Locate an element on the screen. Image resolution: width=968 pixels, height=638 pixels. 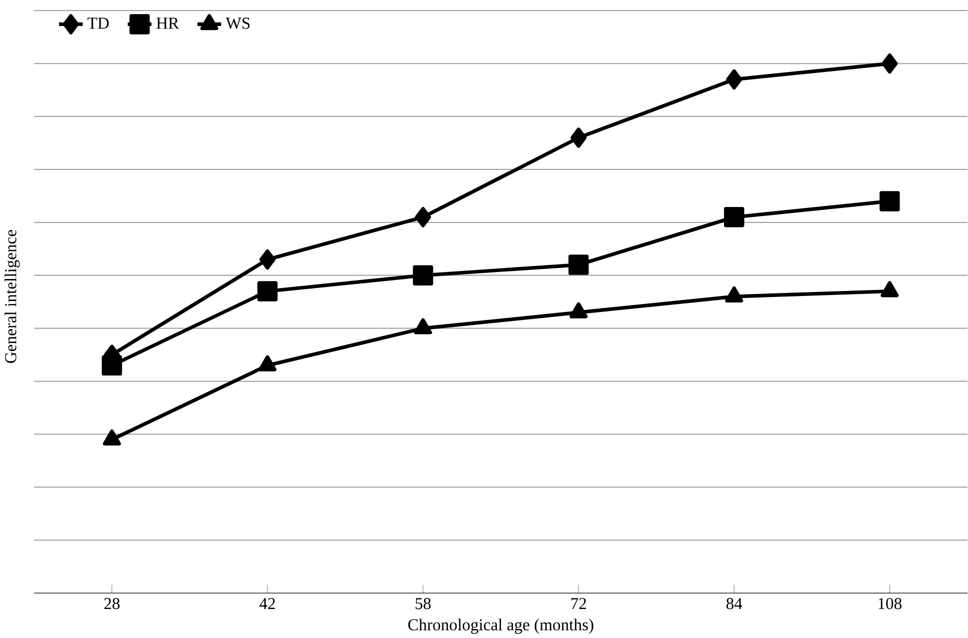
legend-label: HR is located at coordinates (168, 23).